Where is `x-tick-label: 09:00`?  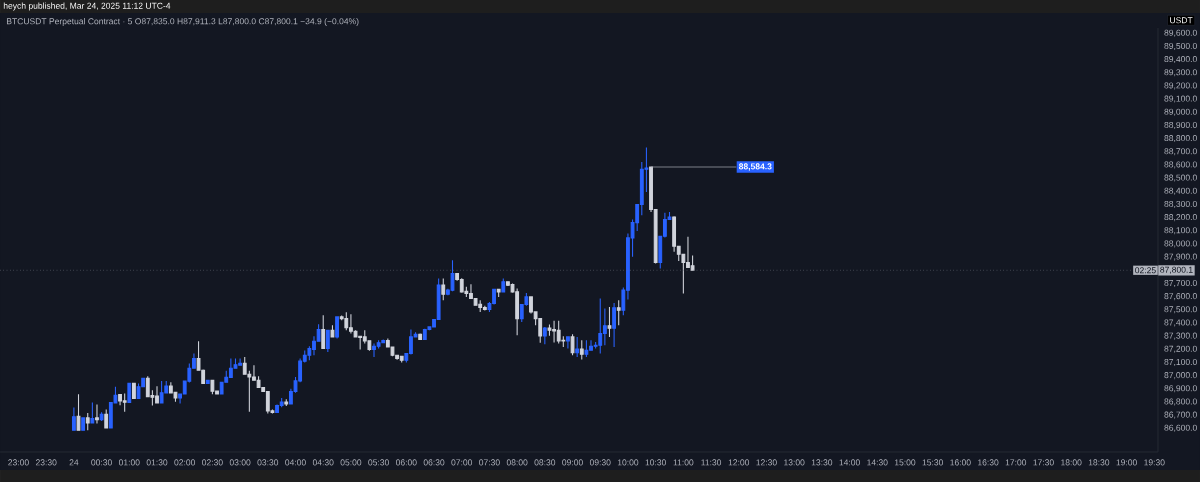
x-tick-label: 09:00 is located at coordinates (572, 462).